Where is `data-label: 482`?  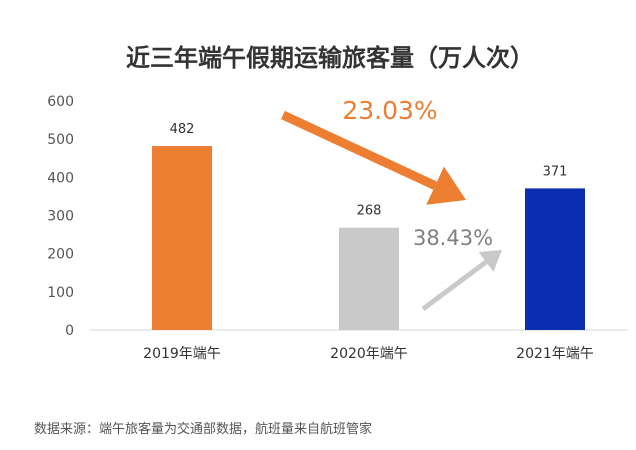
data-label: 482 is located at coordinates (182, 129).